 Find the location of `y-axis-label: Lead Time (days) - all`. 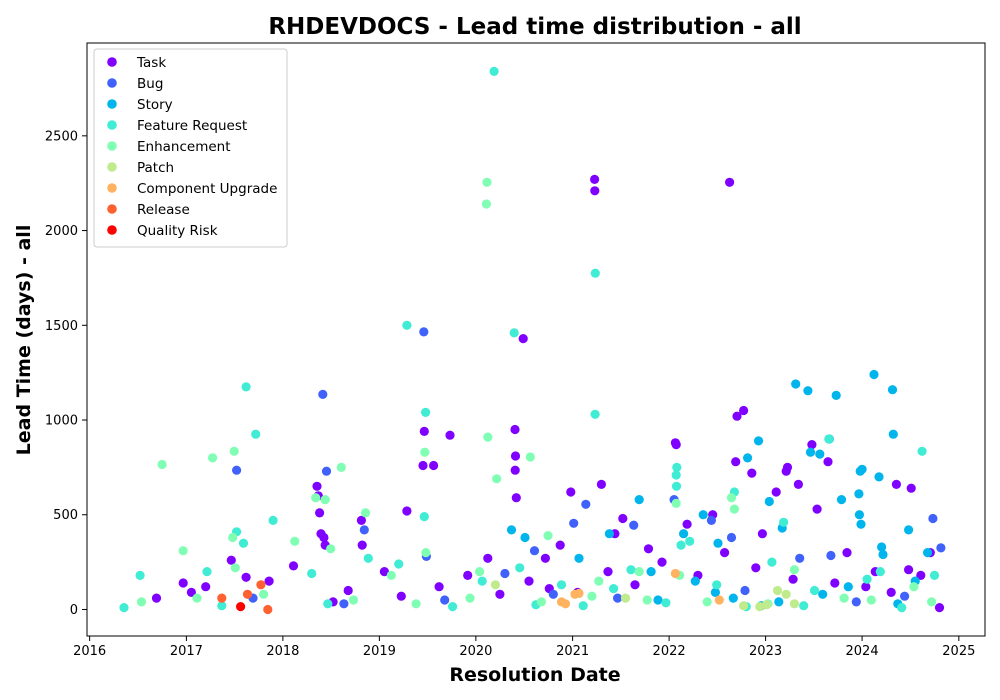

y-axis-label: Lead Time (days) - all is located at coordinates (24, 340).